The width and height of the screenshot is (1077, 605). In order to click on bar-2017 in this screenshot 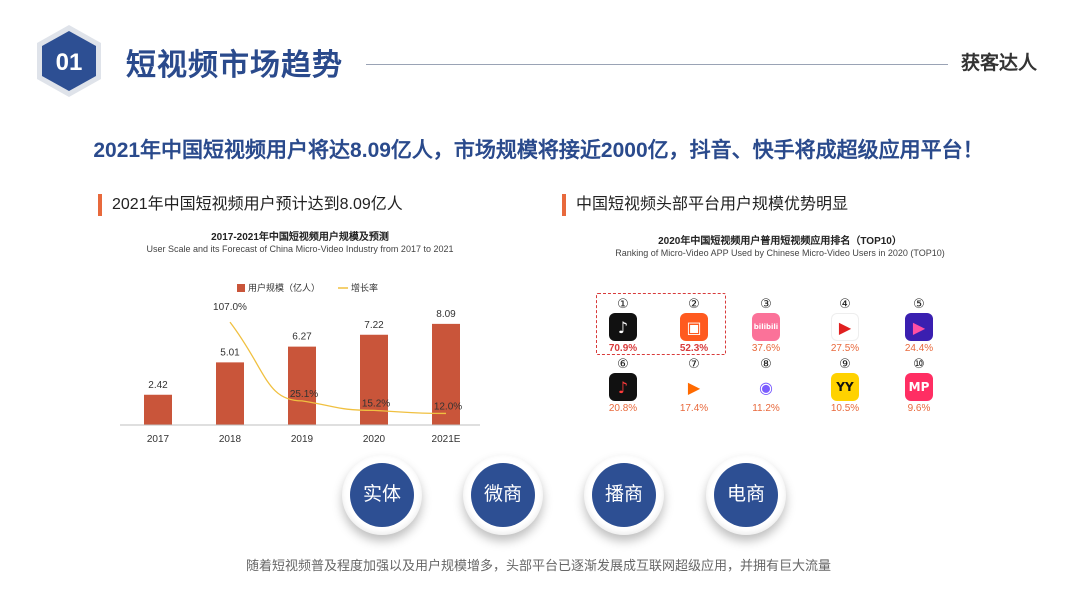, I will do `click(158, 409)`.